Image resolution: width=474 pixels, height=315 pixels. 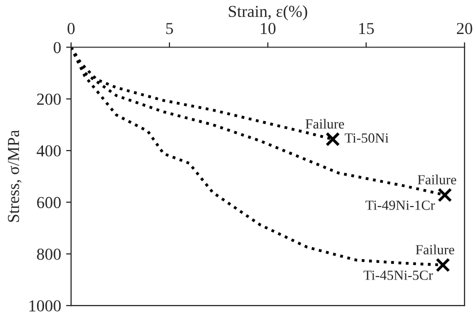 What do you see at coordinates (400, 205) in the screenshot?
I see `series-label: Ti-49Ni-1Cr` at bounding box center [400, 205].